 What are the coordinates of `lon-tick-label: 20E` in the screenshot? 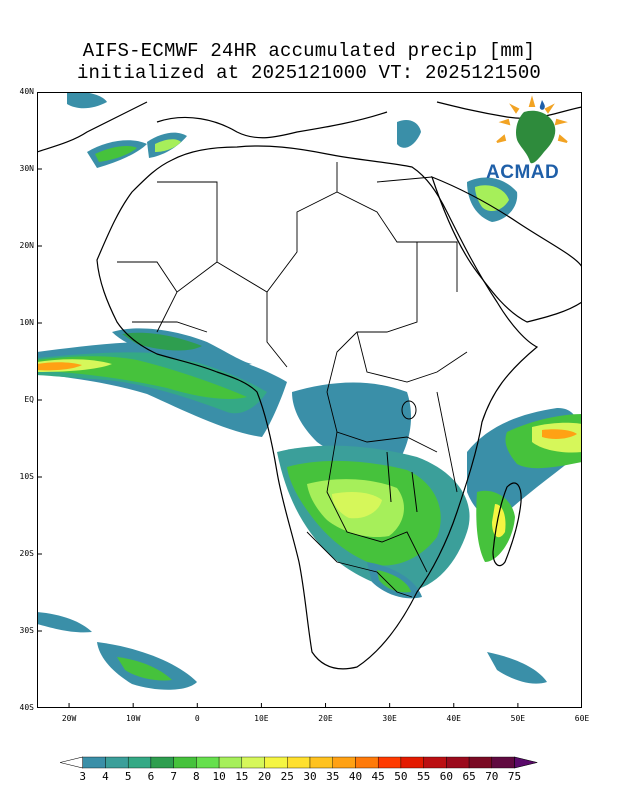 It's located at (325, 718).